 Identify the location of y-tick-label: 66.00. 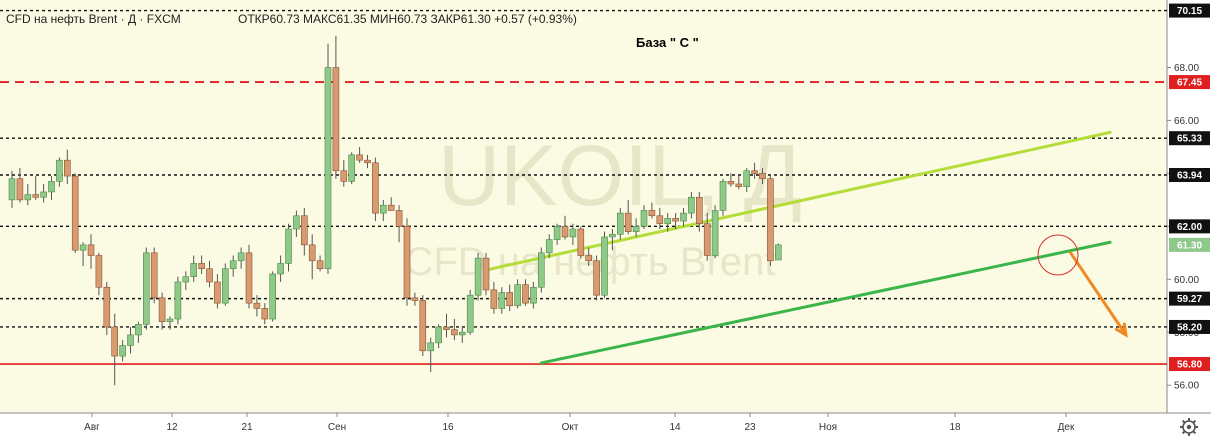
(1186, 121).